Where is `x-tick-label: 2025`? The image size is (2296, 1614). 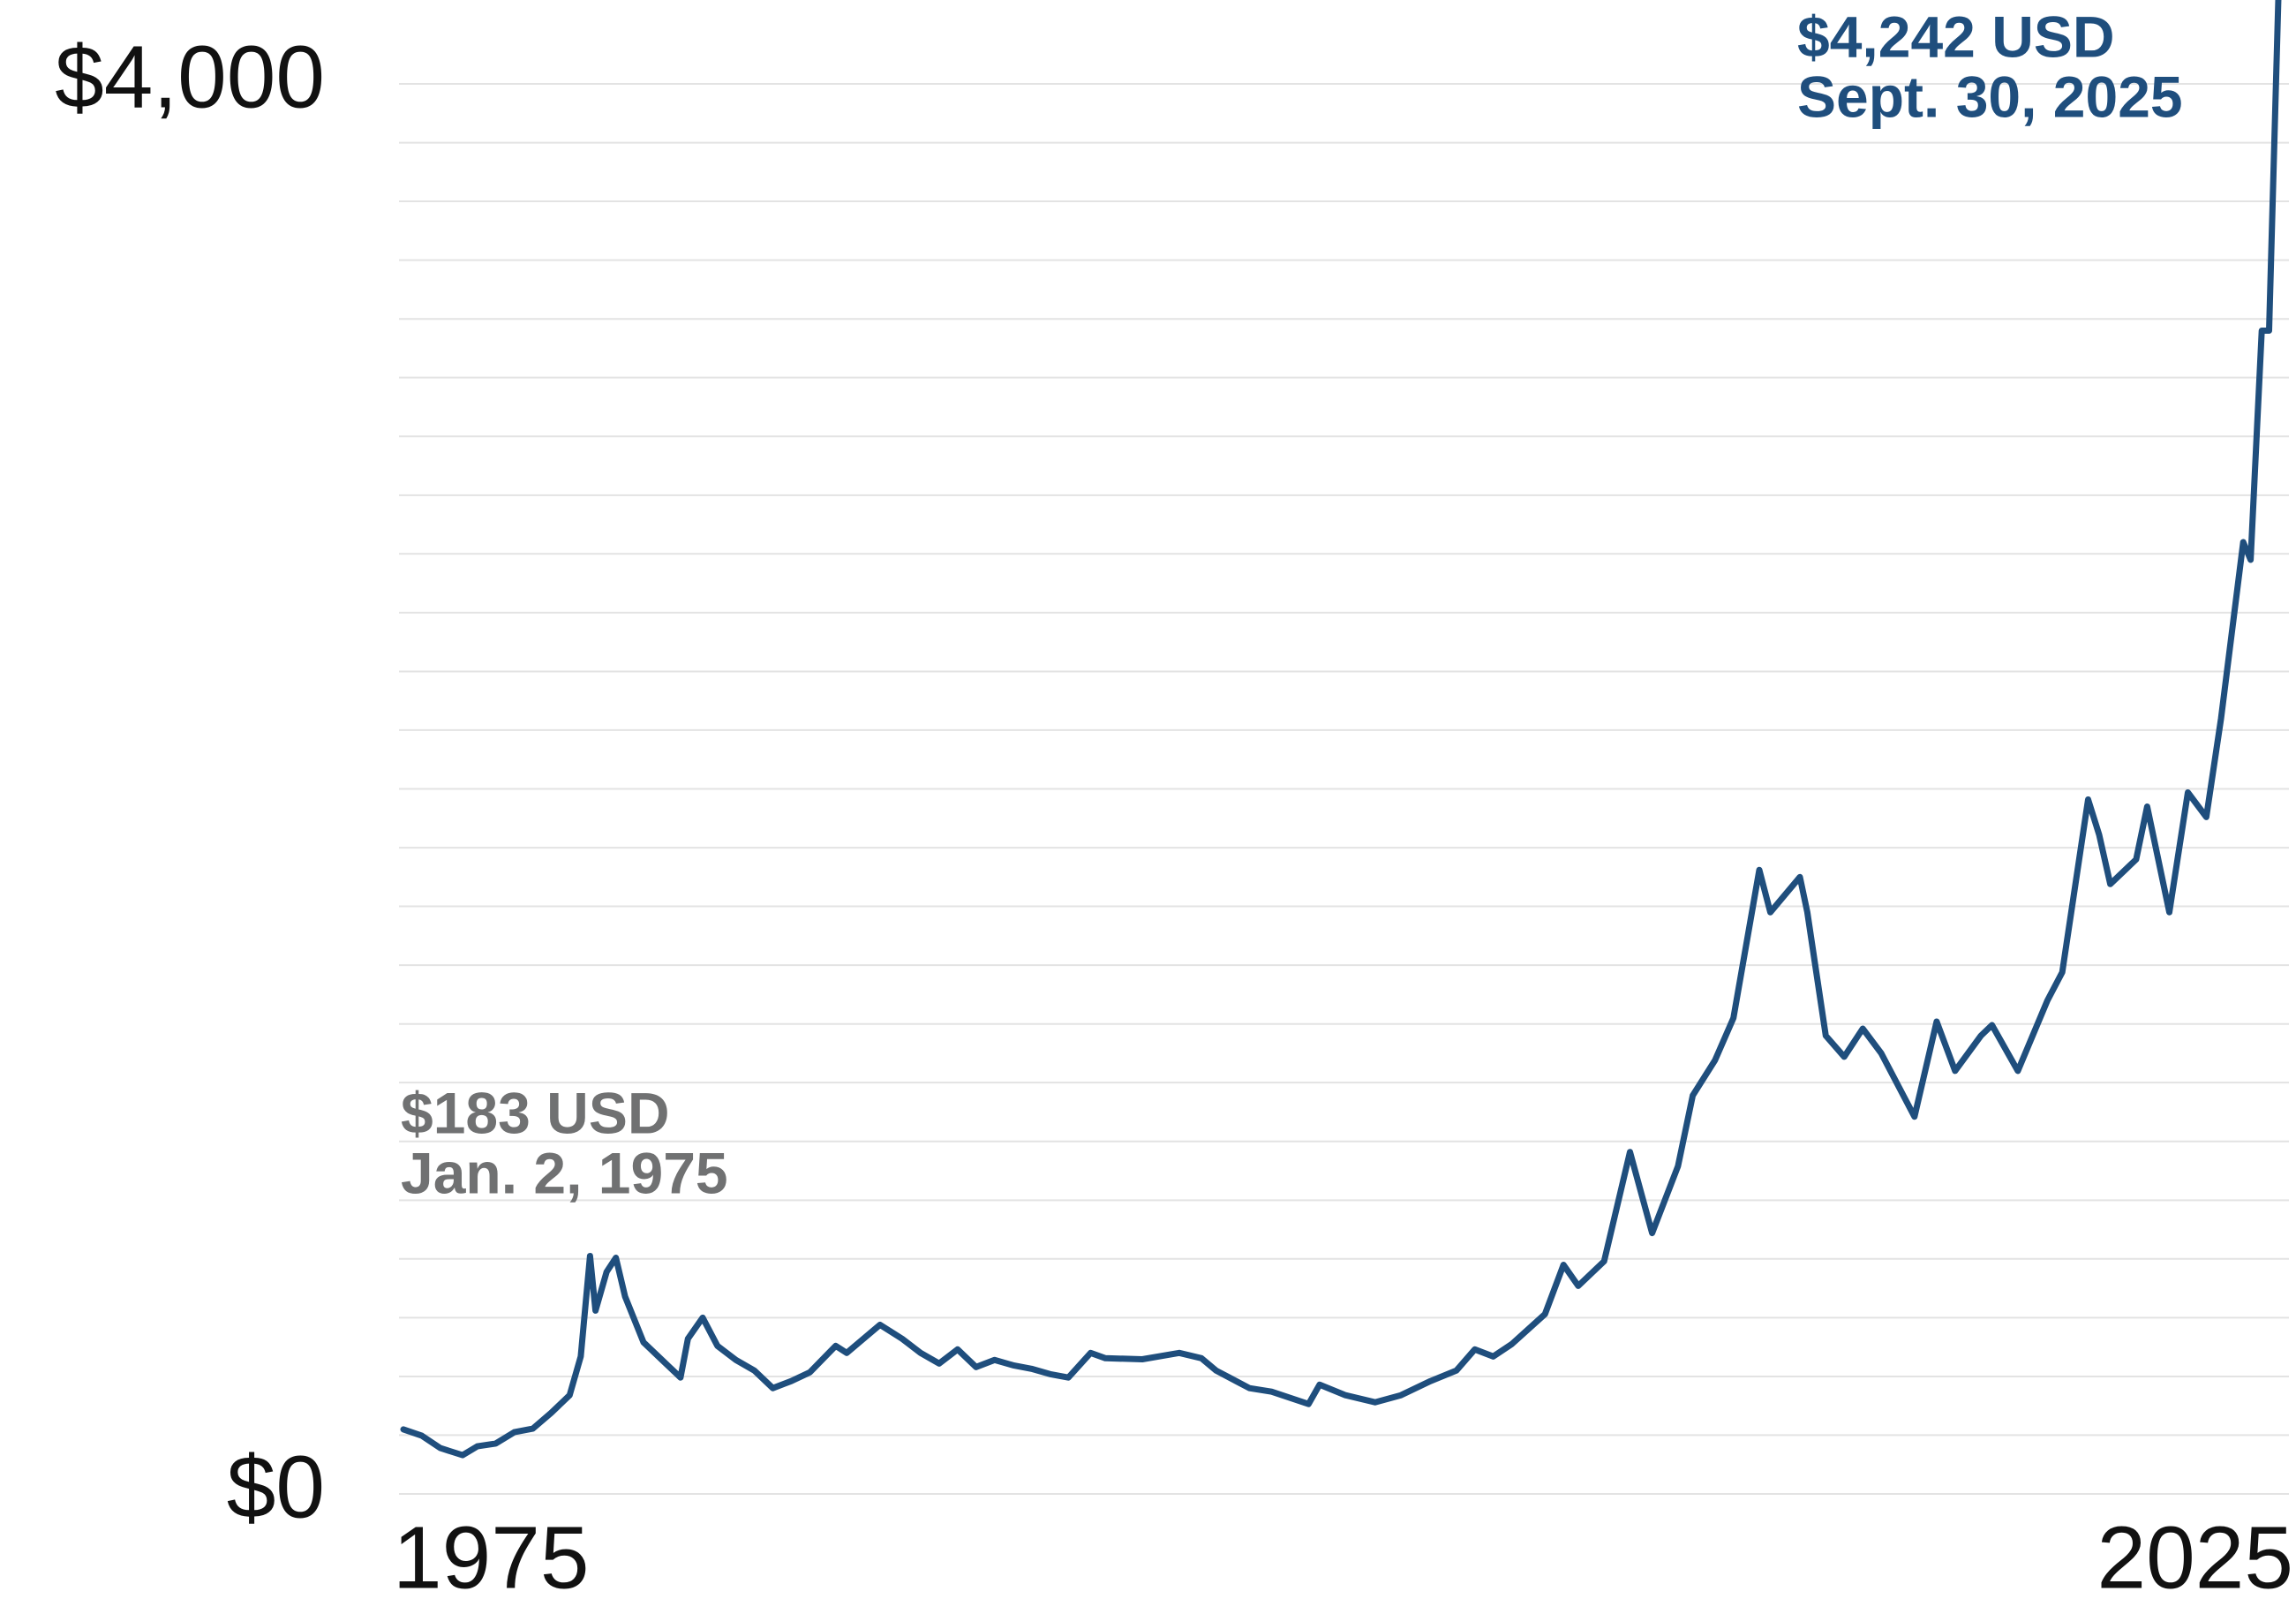 x-tick-label: 2025 is located at coordinates (2195, 1557).